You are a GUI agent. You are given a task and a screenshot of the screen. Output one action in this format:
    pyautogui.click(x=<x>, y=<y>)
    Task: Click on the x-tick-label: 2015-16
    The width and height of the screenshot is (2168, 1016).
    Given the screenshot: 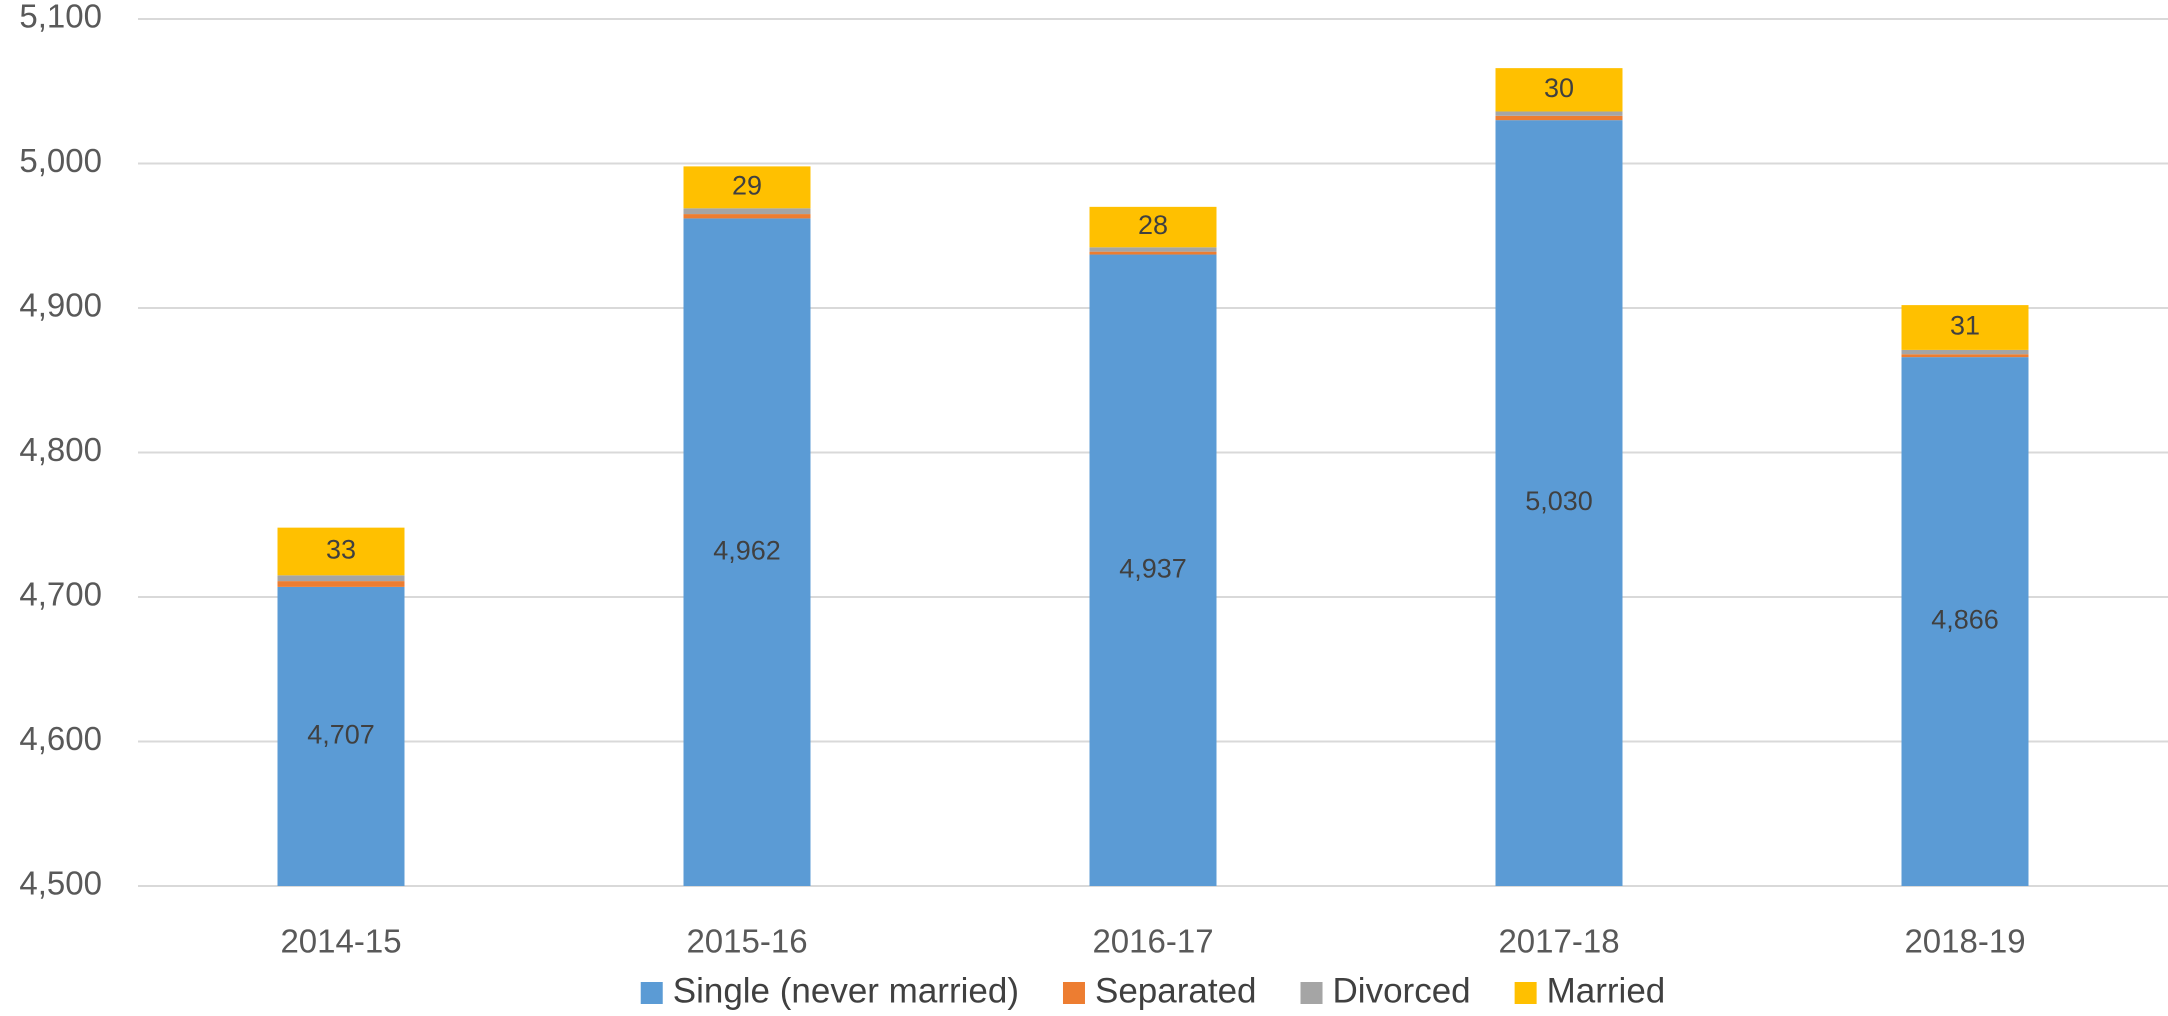 What is the action you would take?
    pyautogui.click(x=746, y=941)
    